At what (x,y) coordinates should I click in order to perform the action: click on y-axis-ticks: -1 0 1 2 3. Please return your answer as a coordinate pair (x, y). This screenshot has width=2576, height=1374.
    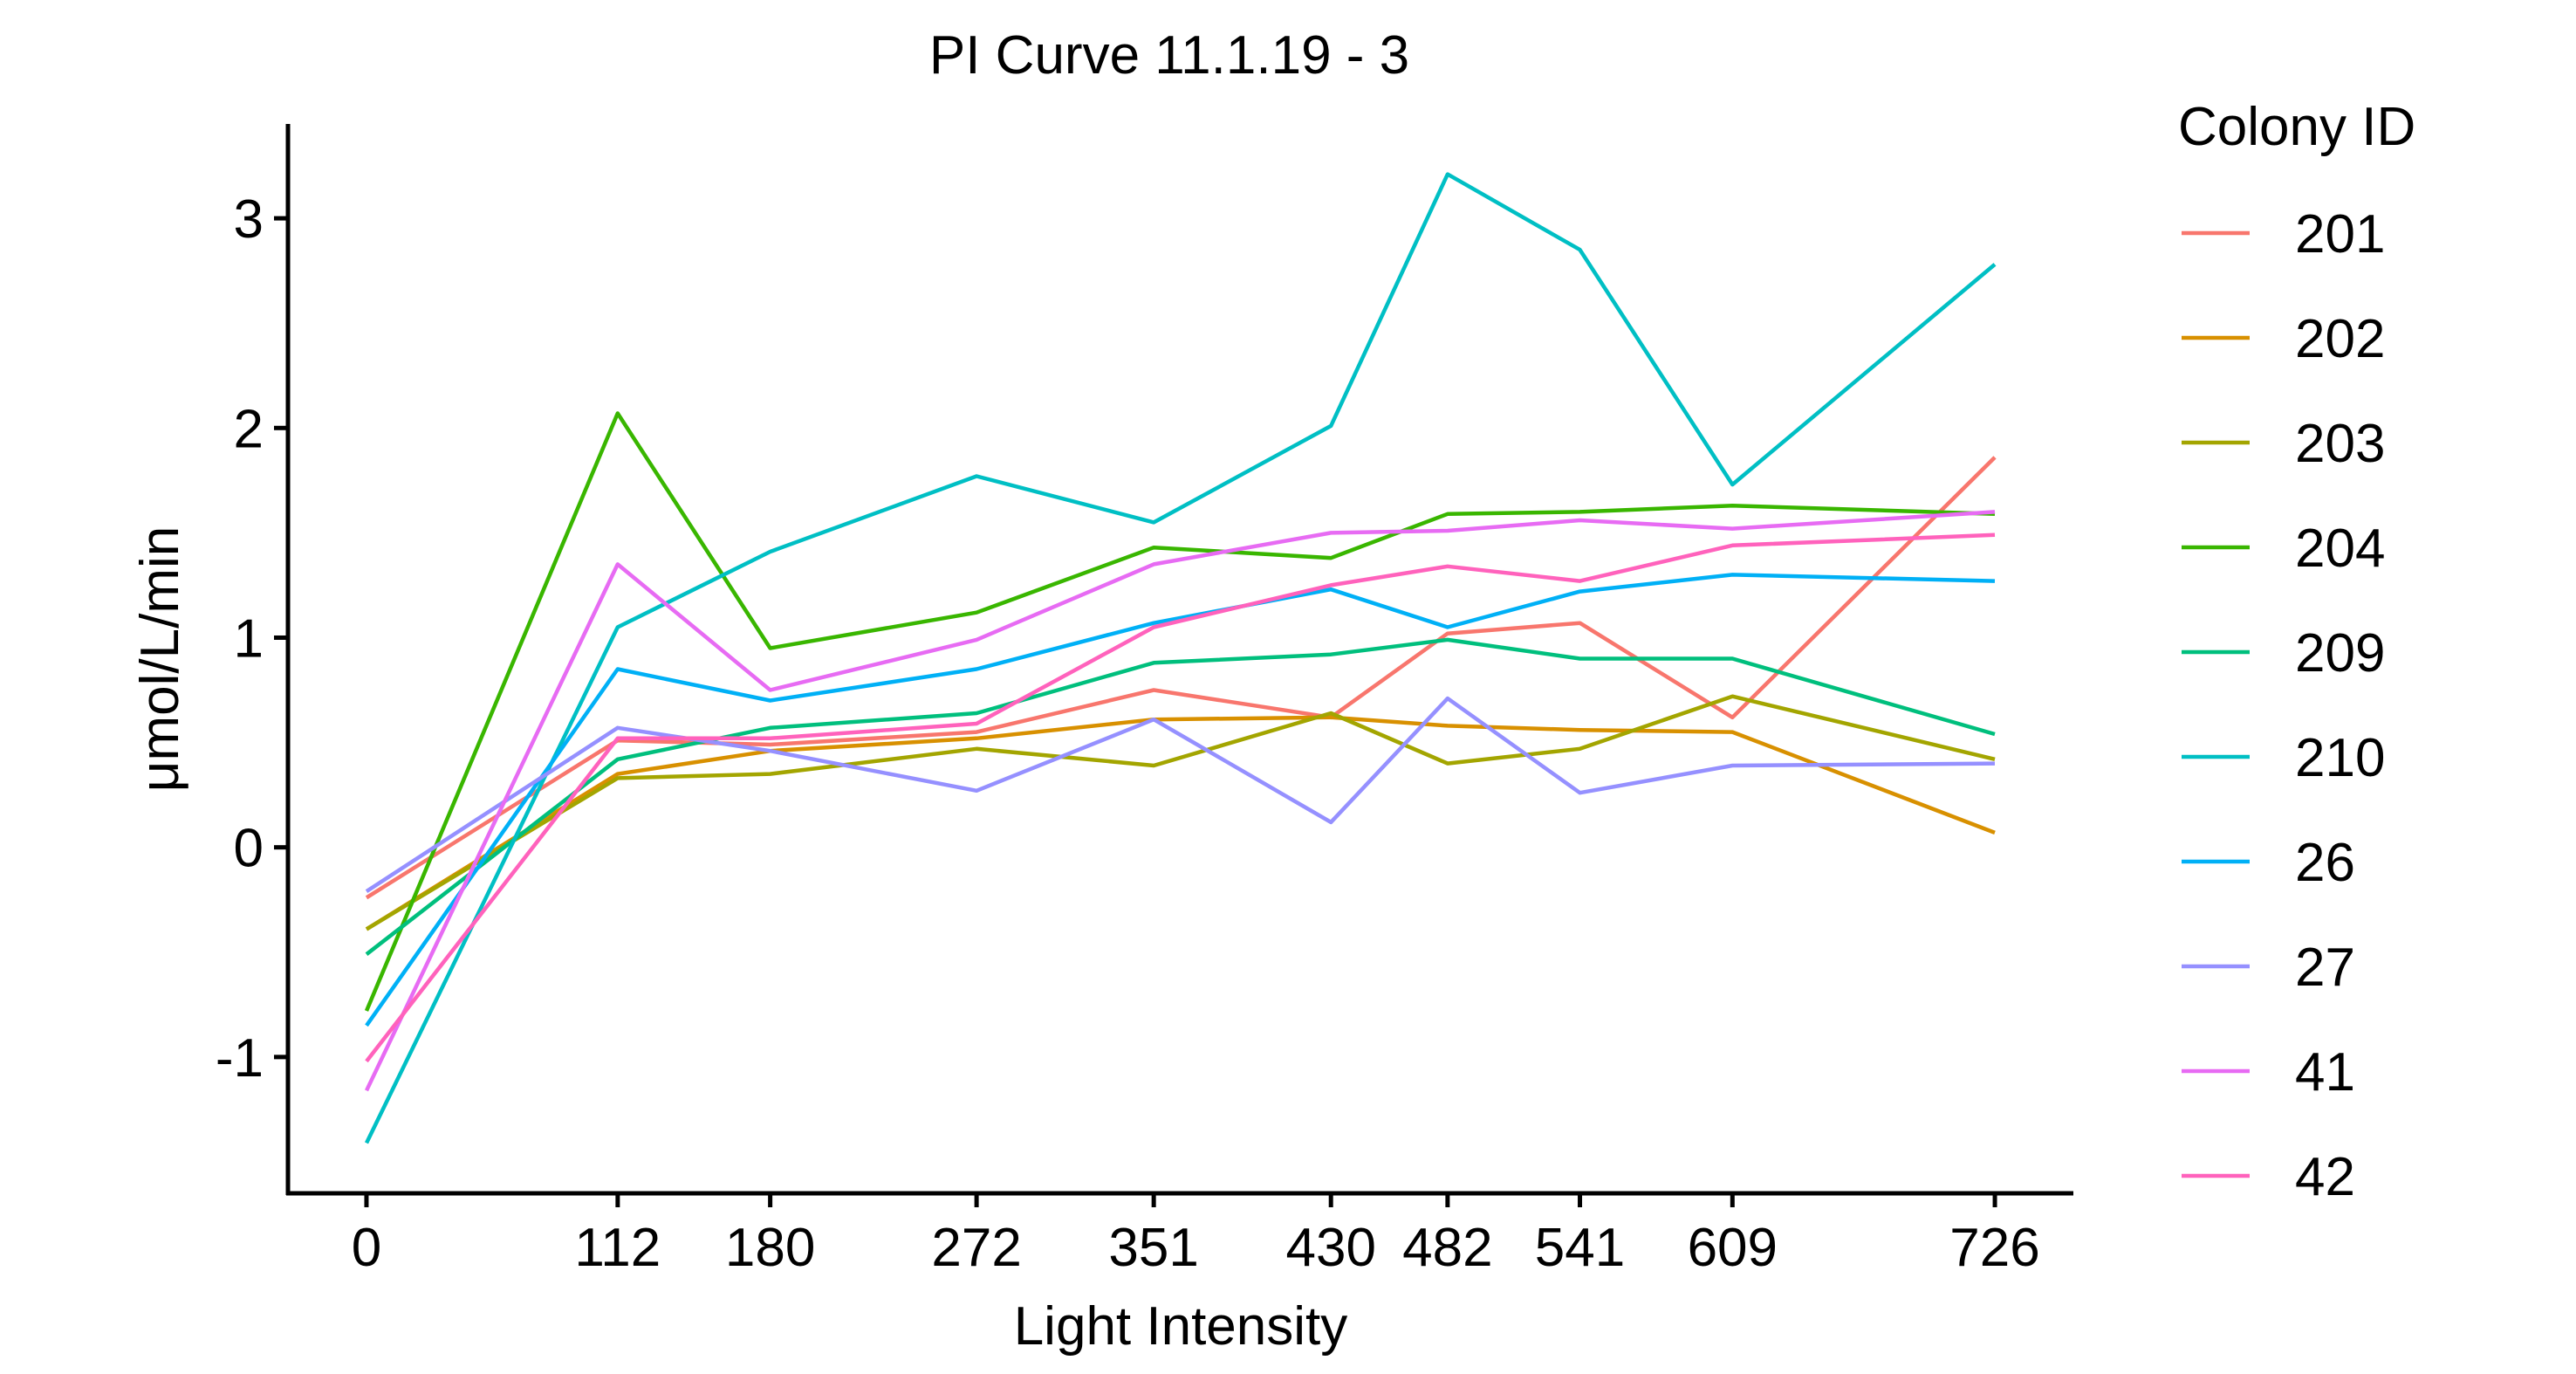
    Looking at the image, I should click on (252, 639).